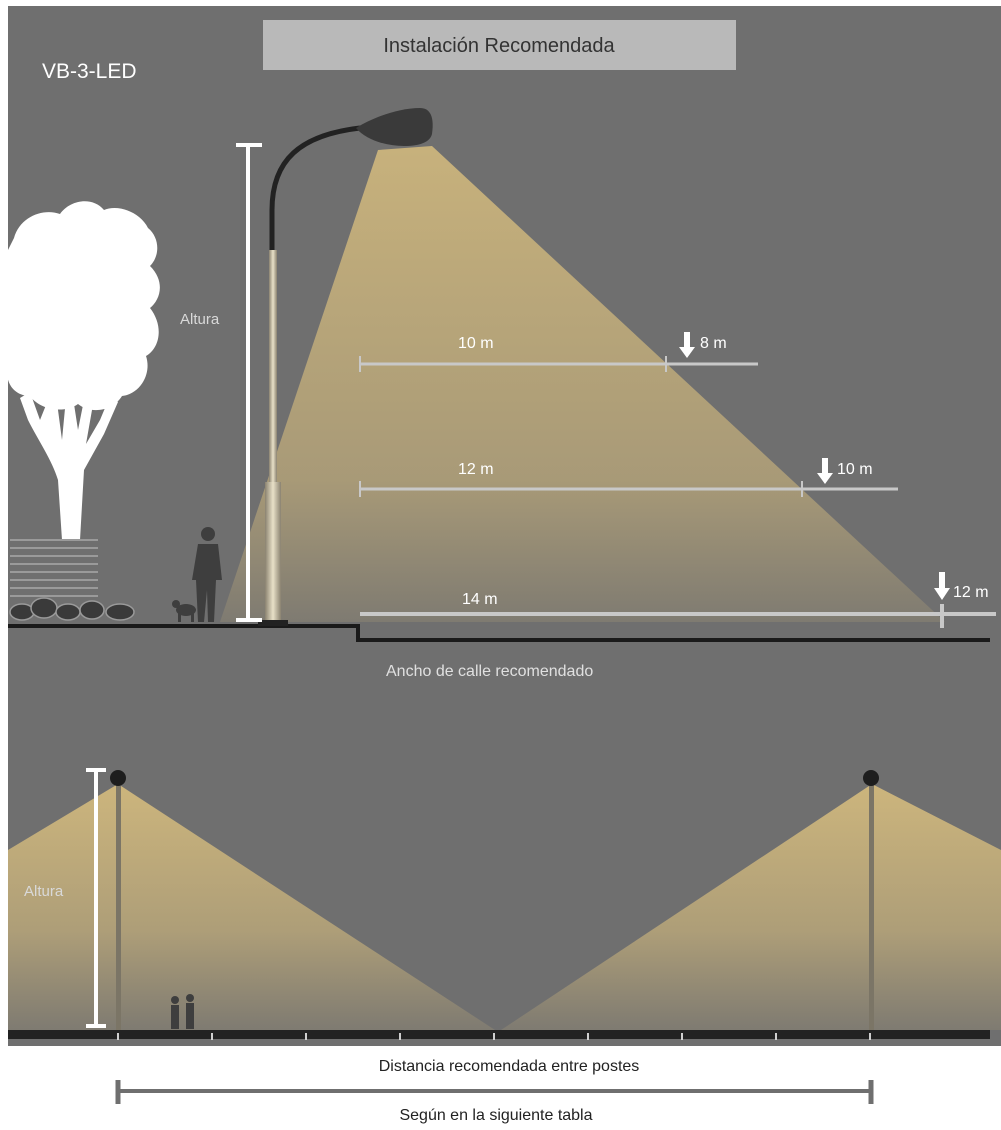  Describe the element at coordinates (394, 127) in the screenshot. I see `luminaire-head-icon` at that location.